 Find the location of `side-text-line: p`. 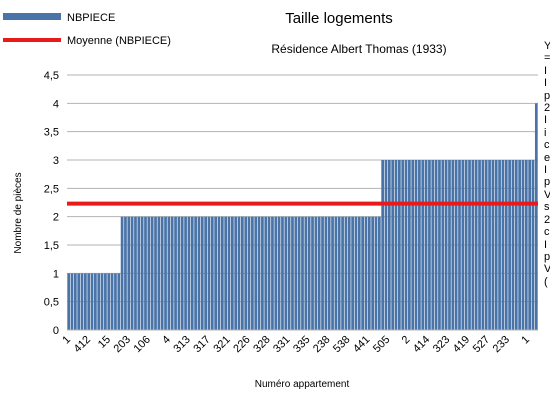

side-text-line: p is located at coordinates (547, 182).